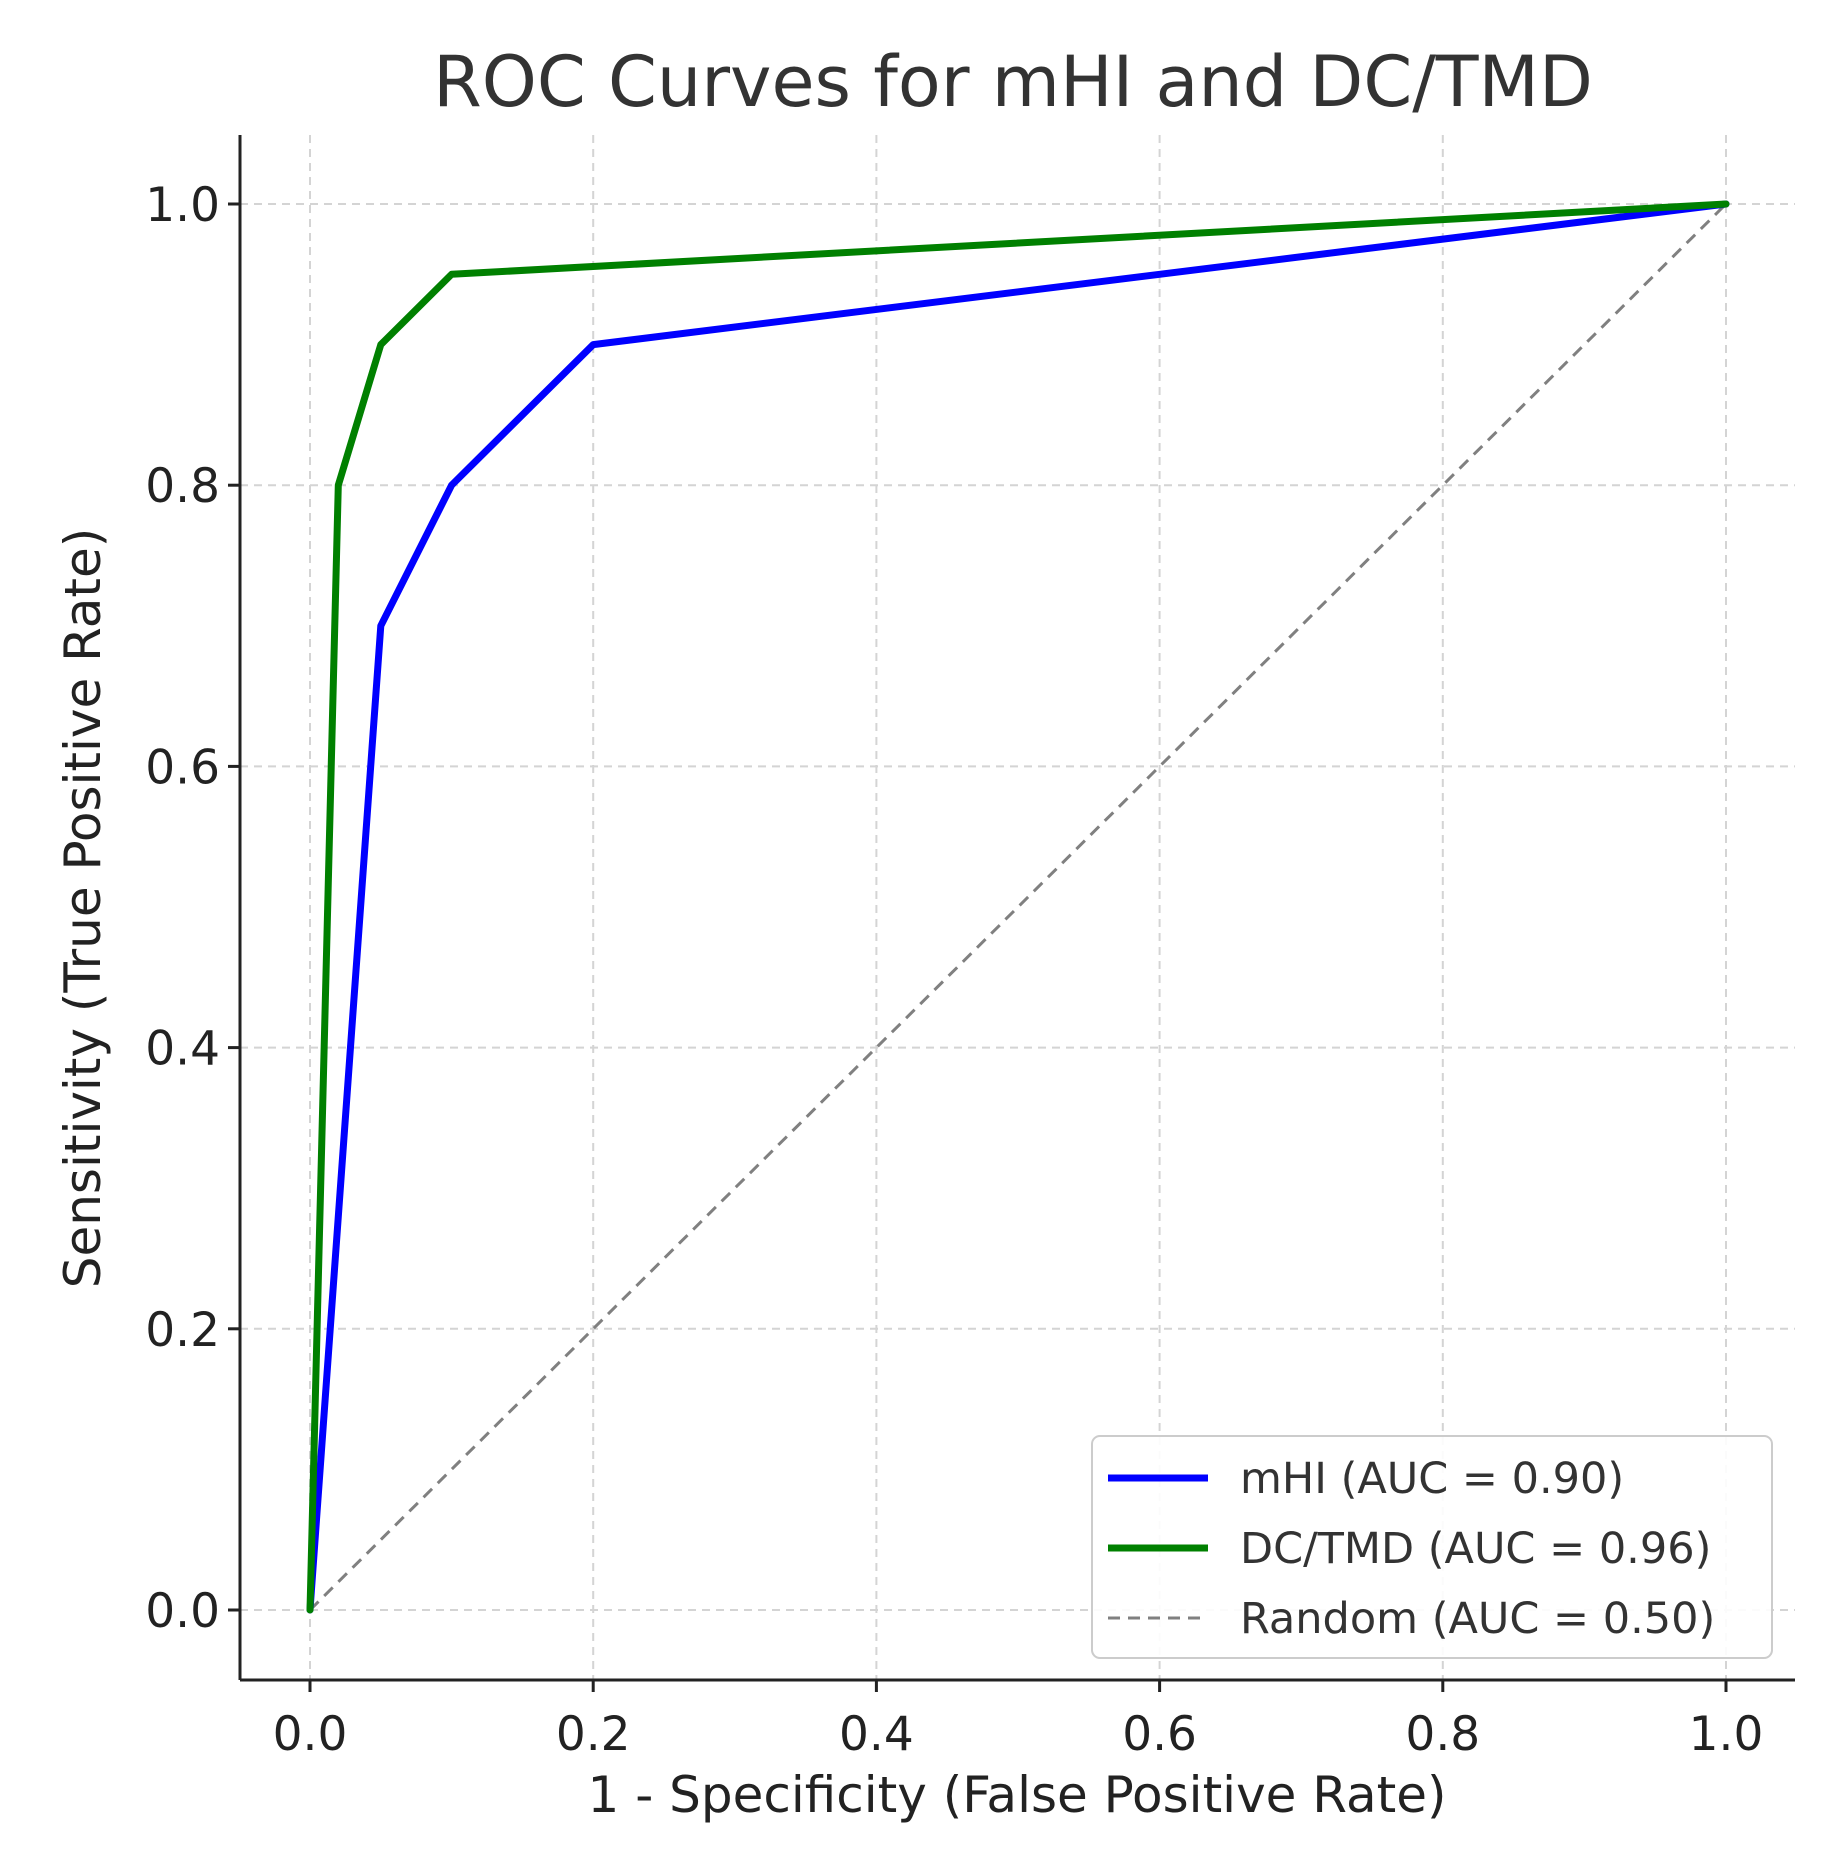  I want to click on y-axis-label: Sensitivity (True Positive Rate), so click(83, 908).